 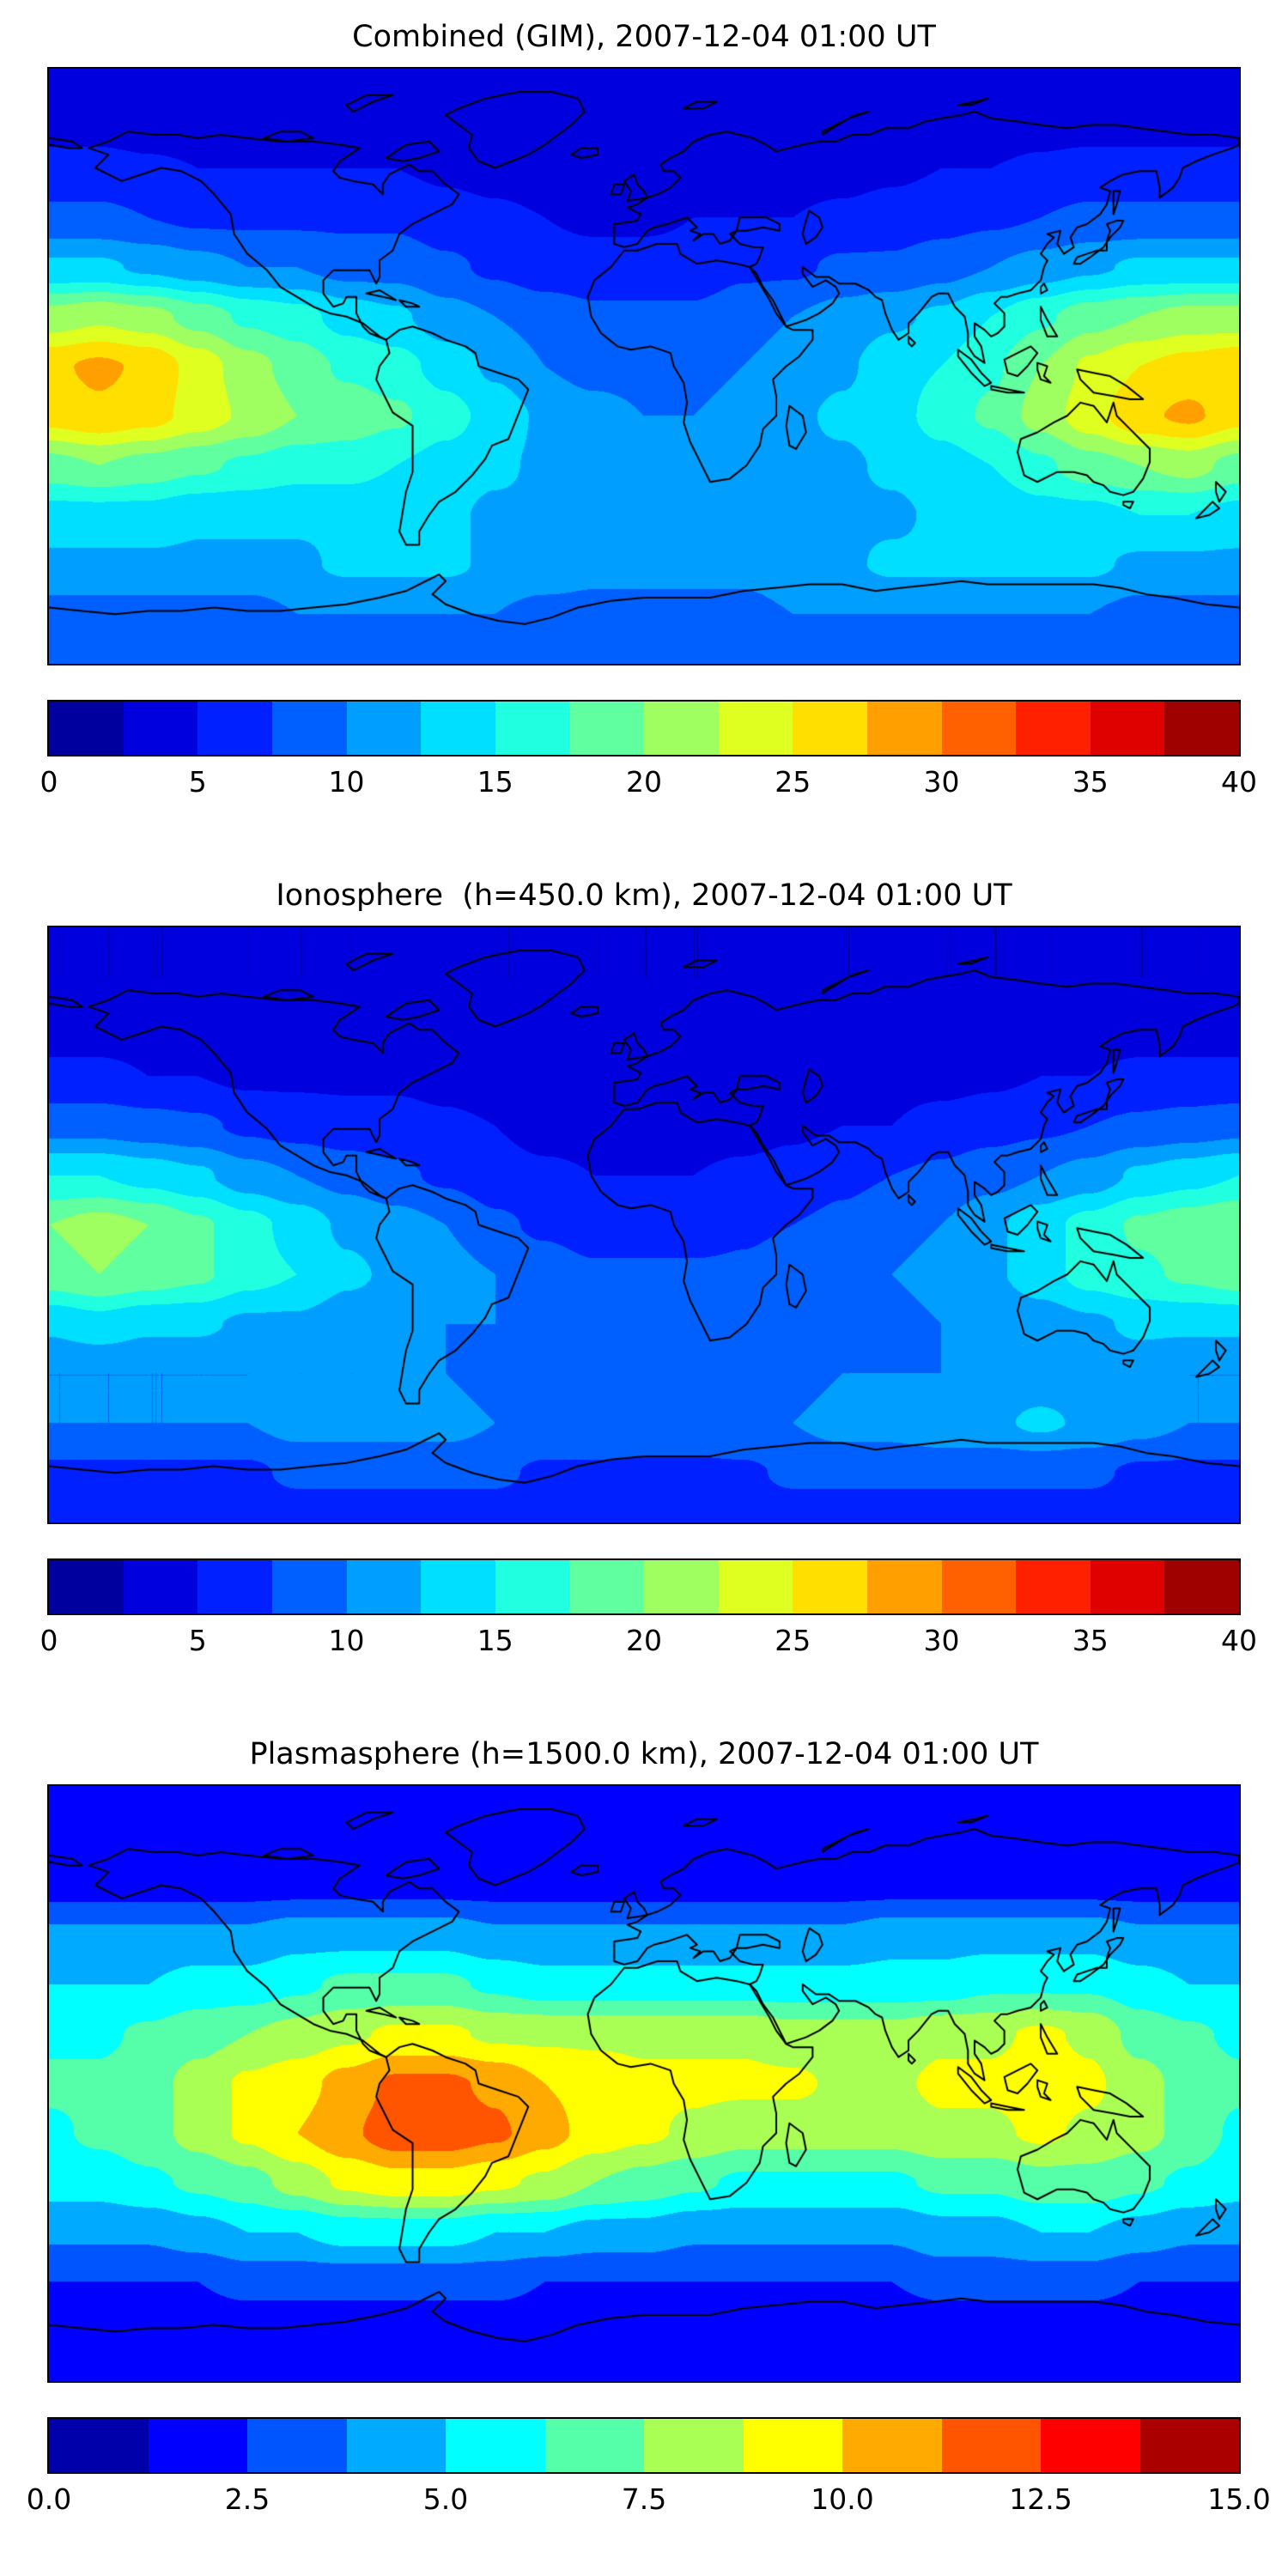 I want to click on colorbar-tick-label: 0.0, so click(x=49, y=2499).